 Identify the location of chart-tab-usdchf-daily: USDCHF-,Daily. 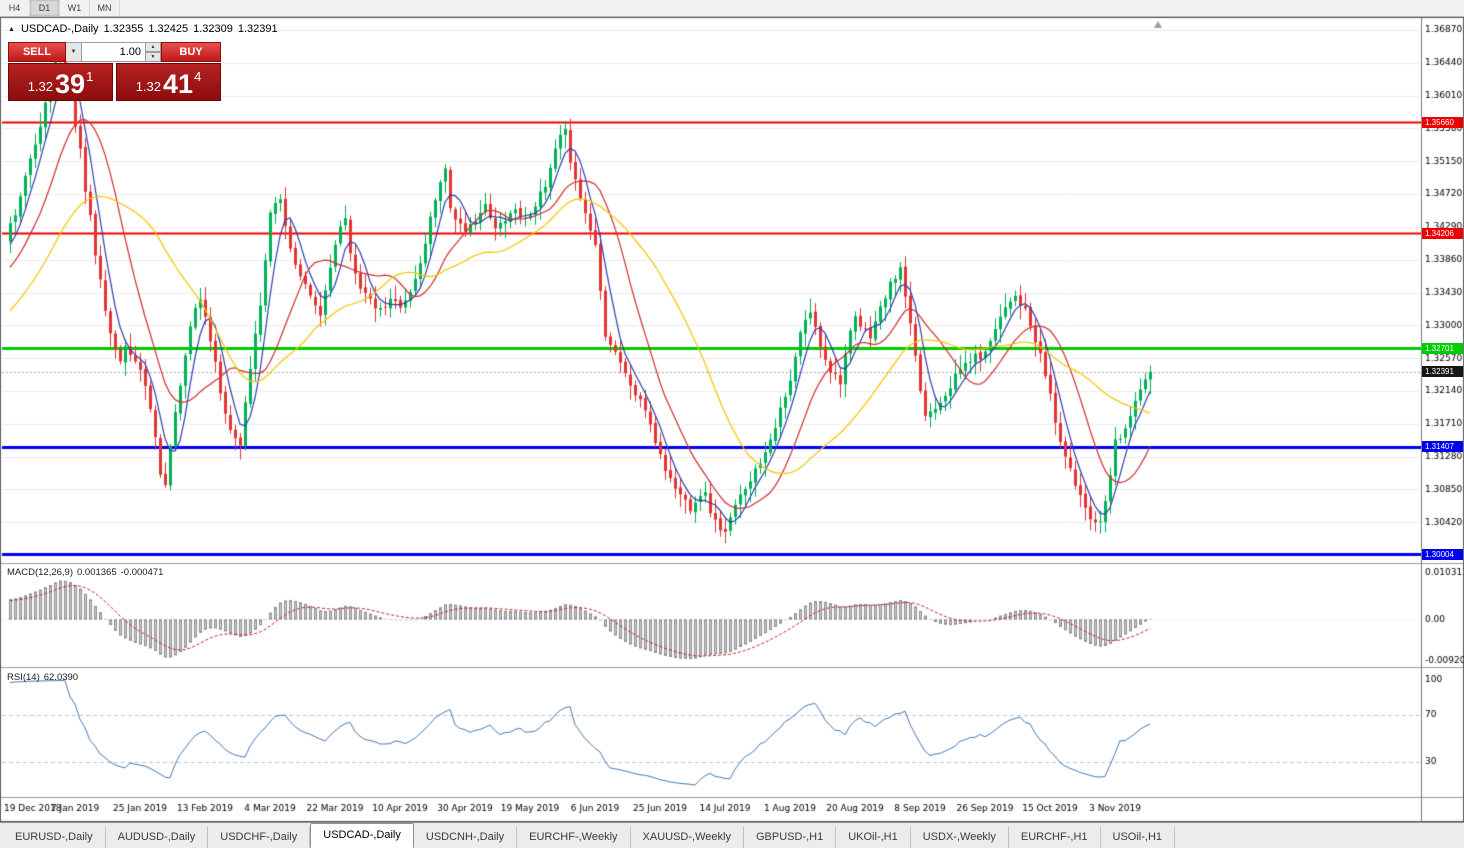
(259, 837).